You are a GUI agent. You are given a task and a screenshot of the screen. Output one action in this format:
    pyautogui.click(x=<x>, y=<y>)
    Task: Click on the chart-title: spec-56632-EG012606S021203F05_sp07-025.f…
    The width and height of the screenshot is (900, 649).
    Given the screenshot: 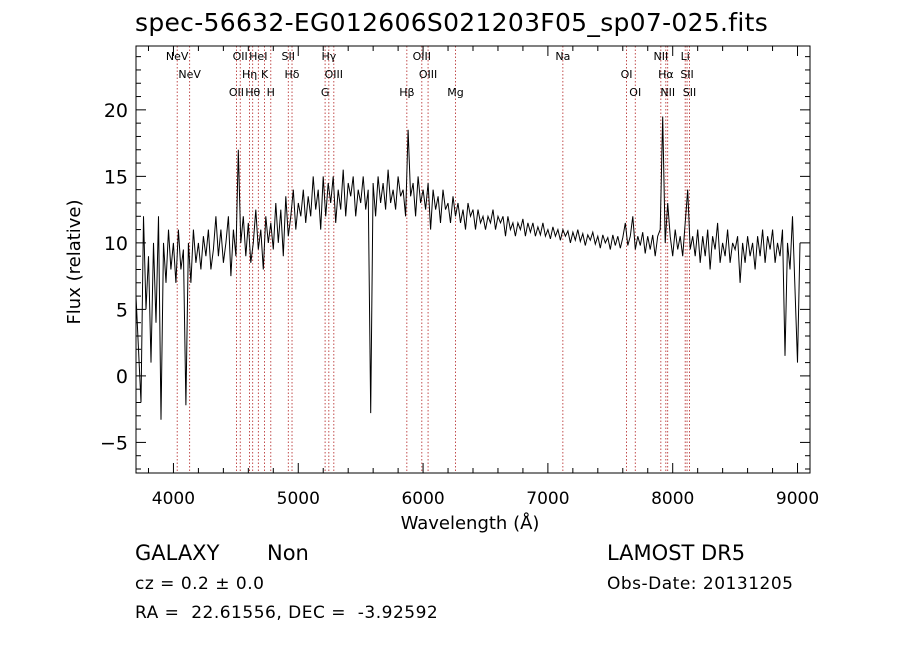 What is the action you would take?
    pyautogui.click(x=452, y=22)
    